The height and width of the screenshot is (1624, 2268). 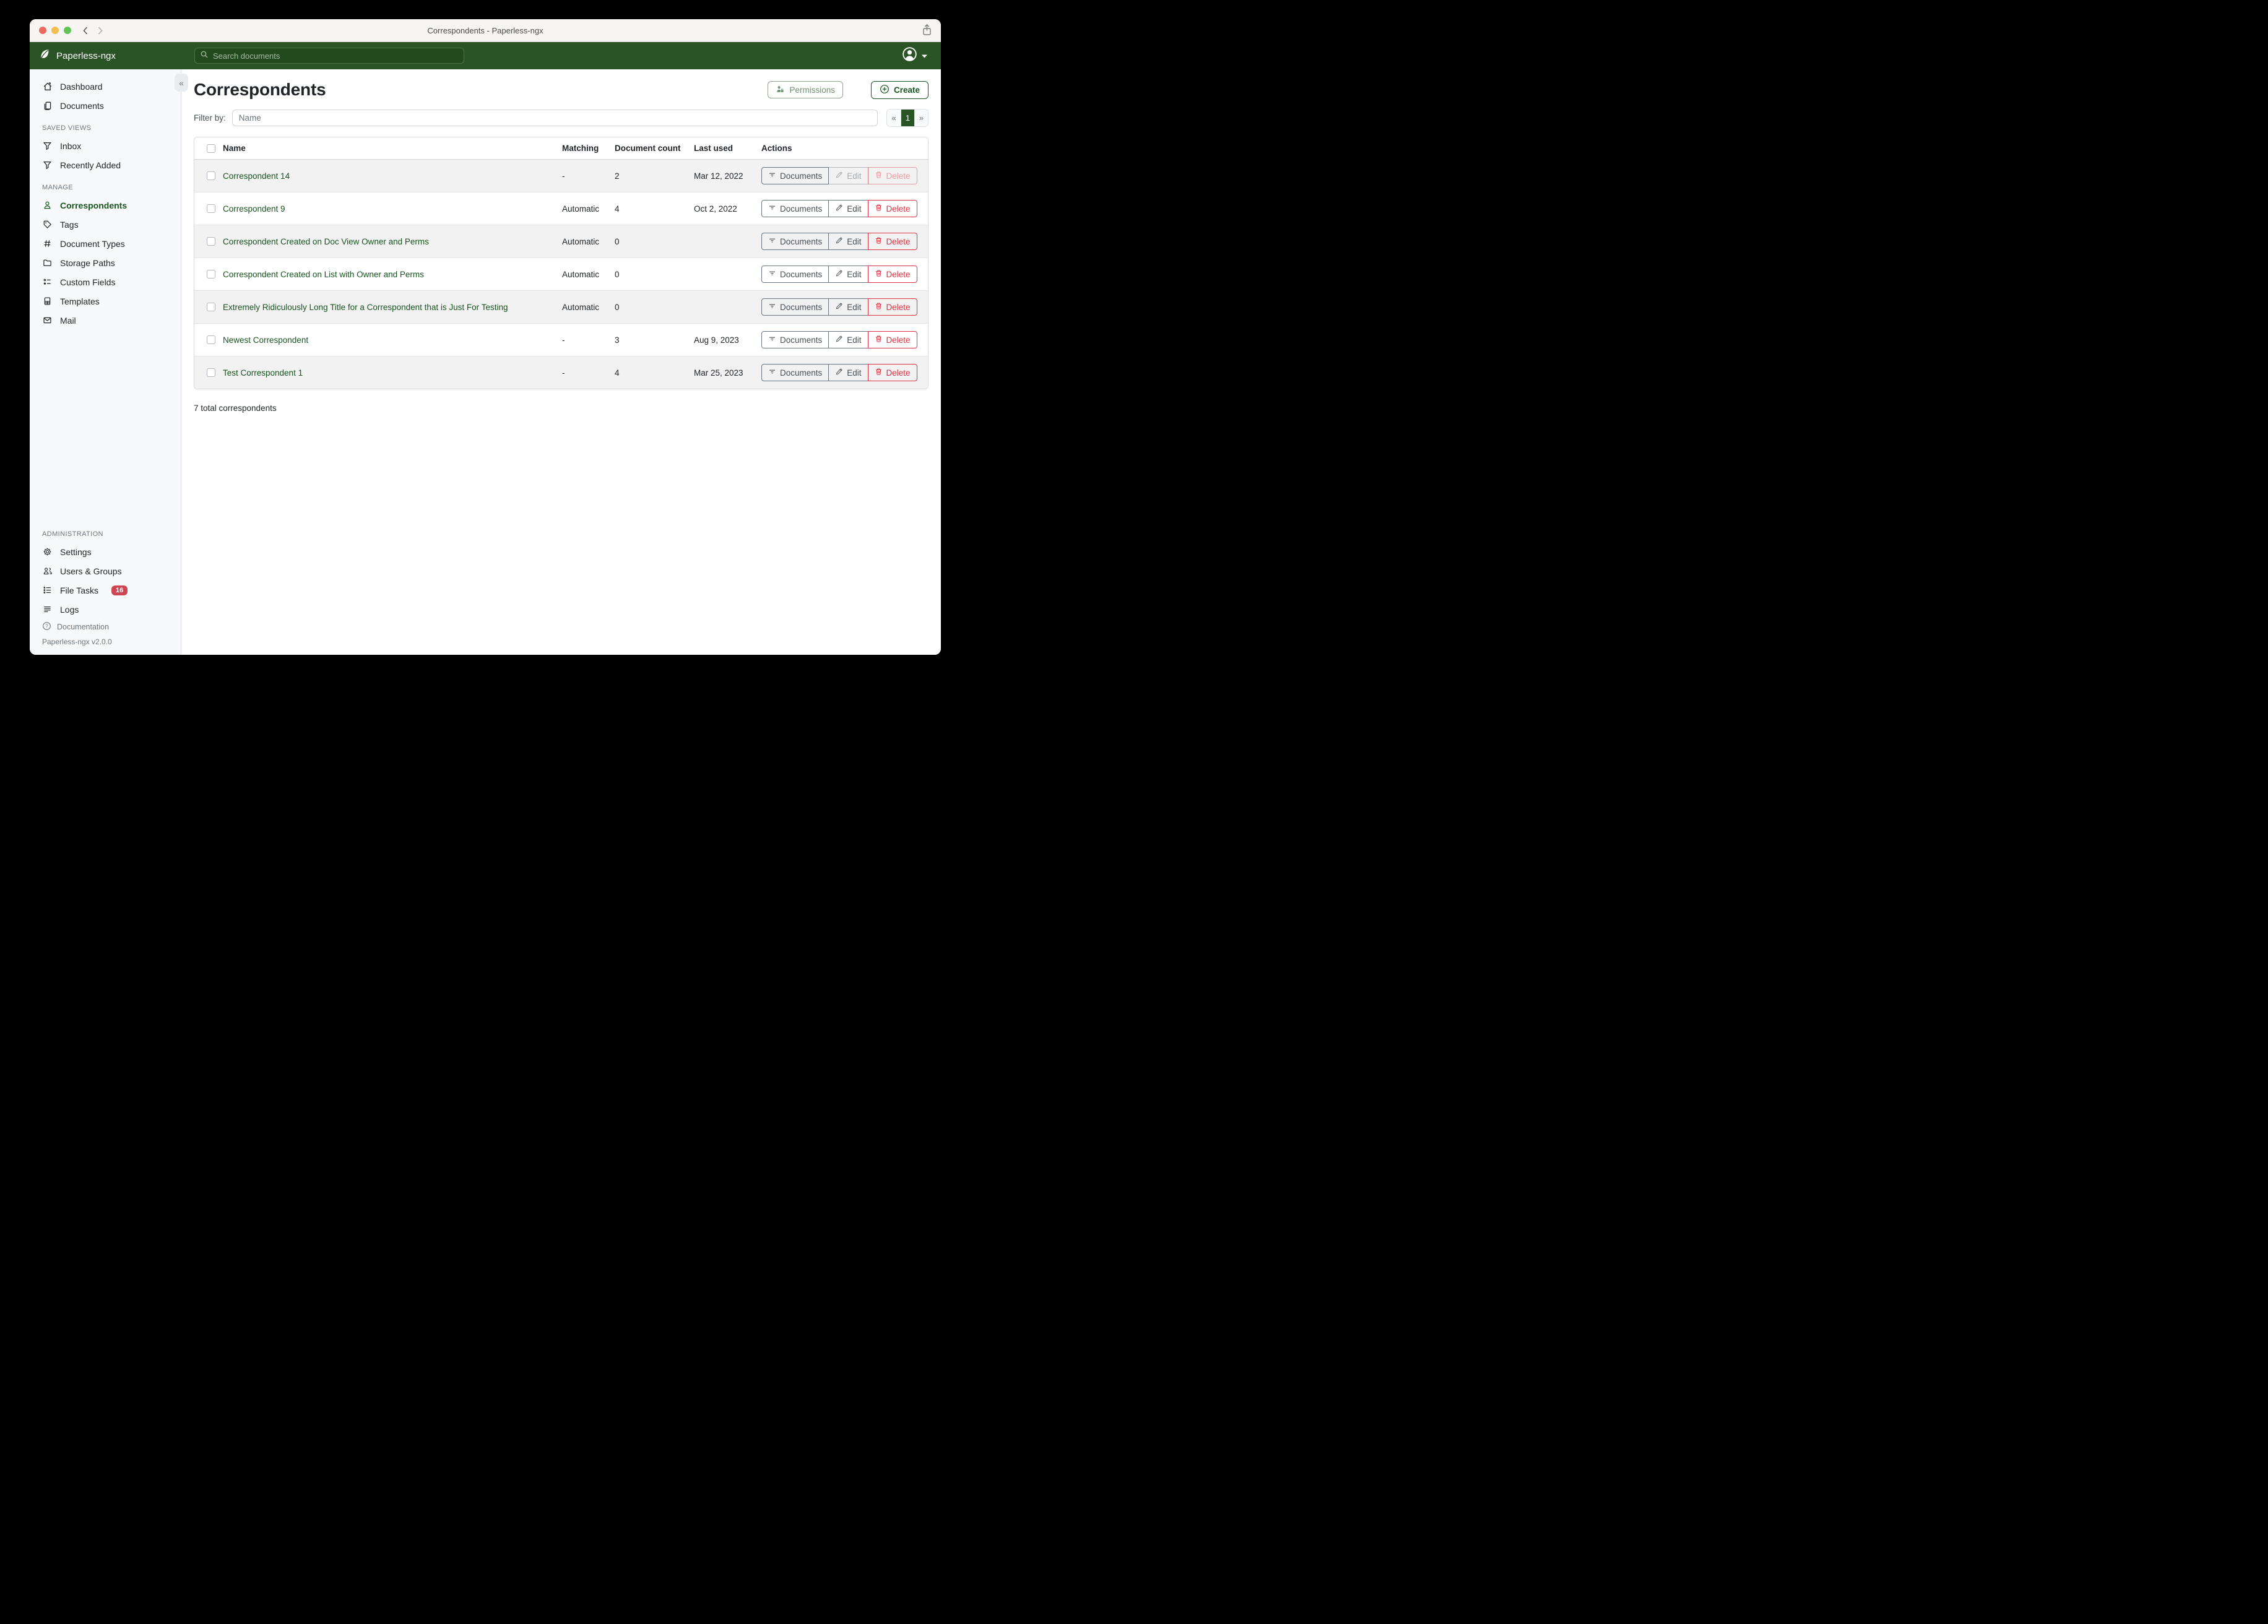 What do you see at coordinates (914, 56) in the screenshot?
I see `user-menu` at bounding box center [914, 56].